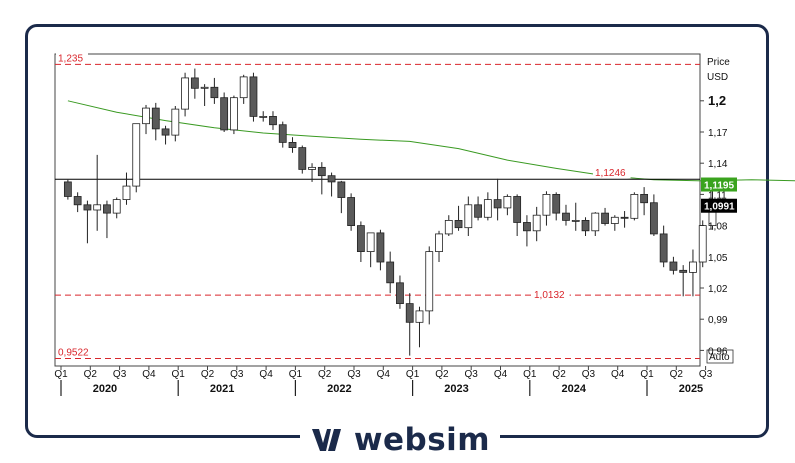  I want to click on y-tick-label: 1,17, so click(718, 133).